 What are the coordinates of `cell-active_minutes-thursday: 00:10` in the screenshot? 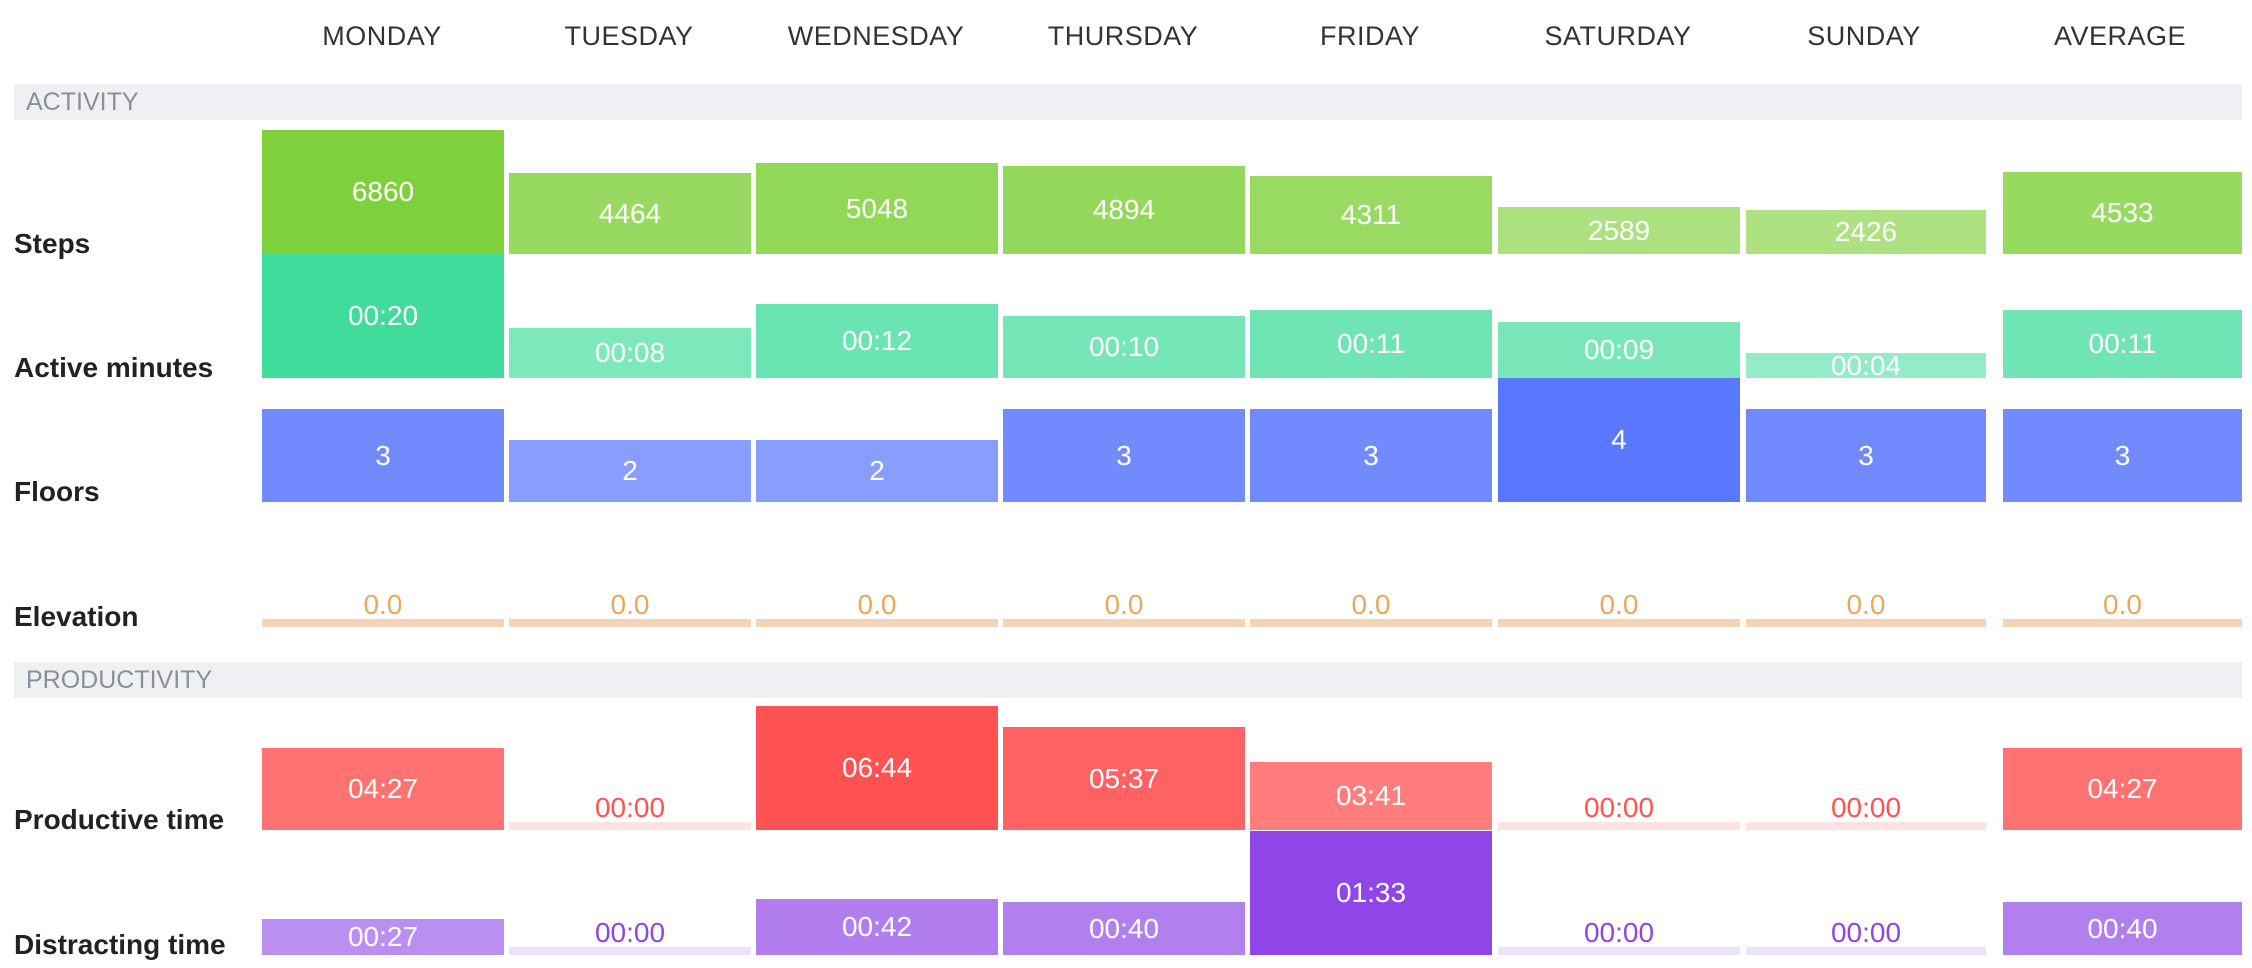 It's located at (1124, 316).